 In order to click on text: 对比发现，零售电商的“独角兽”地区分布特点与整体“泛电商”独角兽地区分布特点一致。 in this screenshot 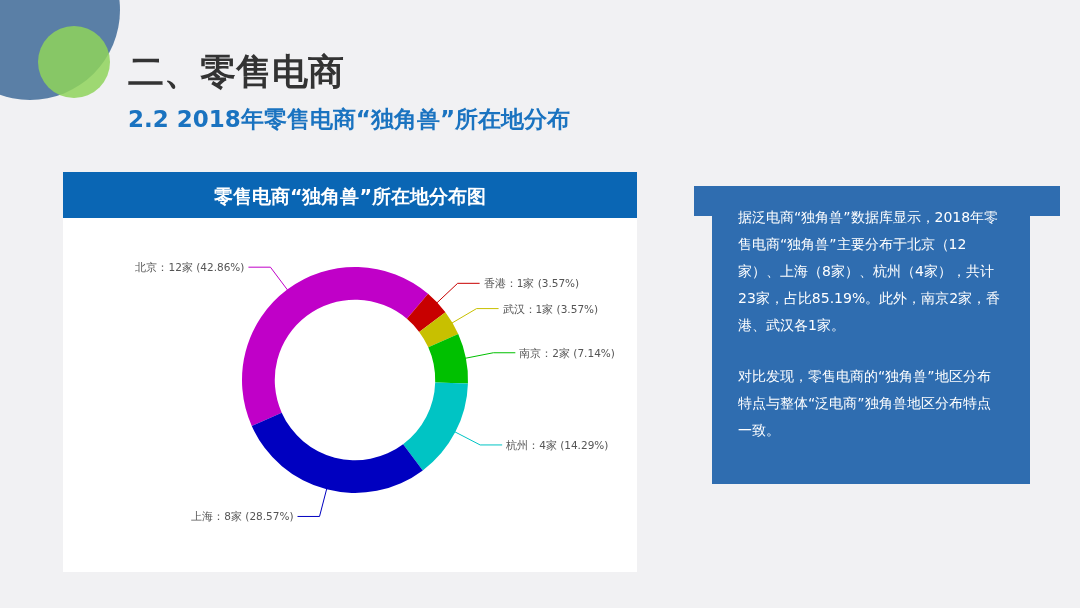, I will do `click(865, 403)`.